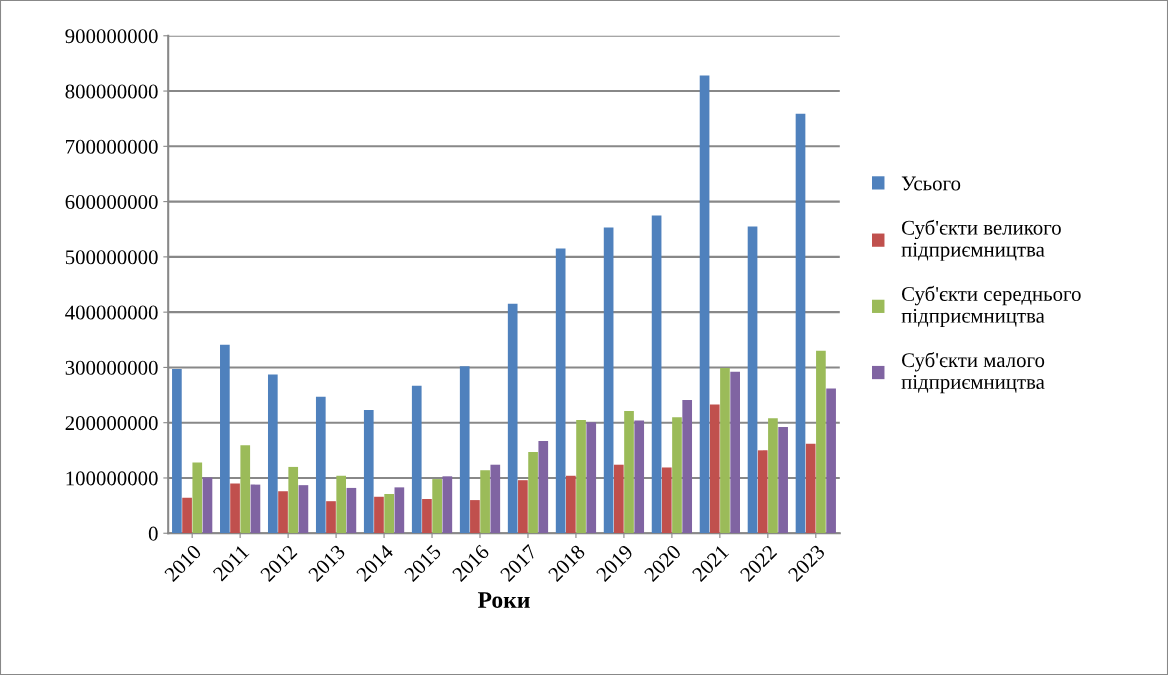  I want to click on legend-label: Суб'єкти середнього підприємництва, so click(991, 306).